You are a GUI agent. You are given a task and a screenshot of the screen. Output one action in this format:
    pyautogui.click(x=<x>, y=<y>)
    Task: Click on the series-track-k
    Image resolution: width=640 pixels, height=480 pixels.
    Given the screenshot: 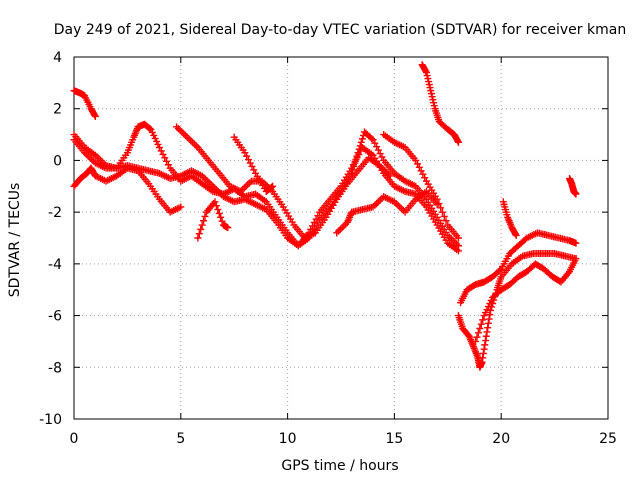 What is the action you would take?
    pyautogui.click(x=517, y=310)
    